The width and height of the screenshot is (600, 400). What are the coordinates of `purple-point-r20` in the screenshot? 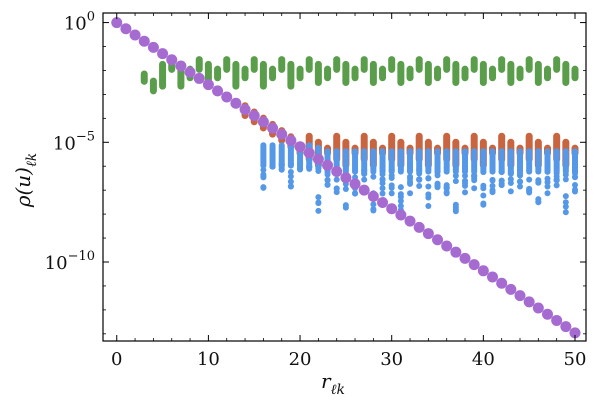 It's located at (300, 147).